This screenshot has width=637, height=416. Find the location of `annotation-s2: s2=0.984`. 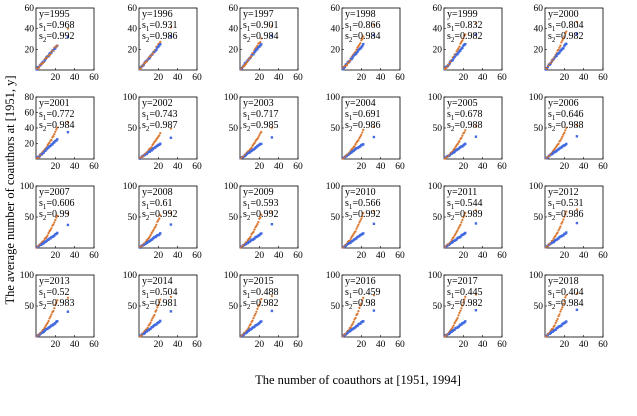

annotation-s2: s2=0.984 is located at coordinates (57, 126).